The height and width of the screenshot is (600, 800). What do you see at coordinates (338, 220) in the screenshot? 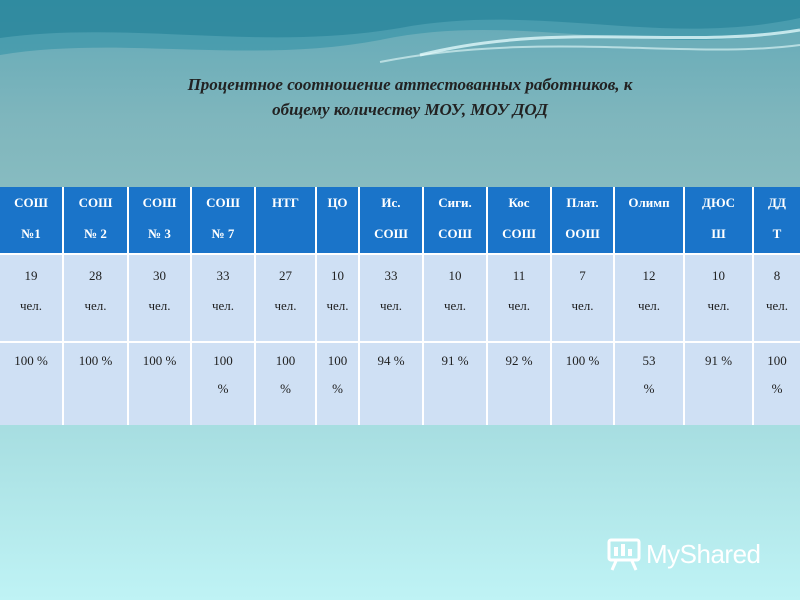
I see `column-header: ЦО` at bounding box center [338, 220].